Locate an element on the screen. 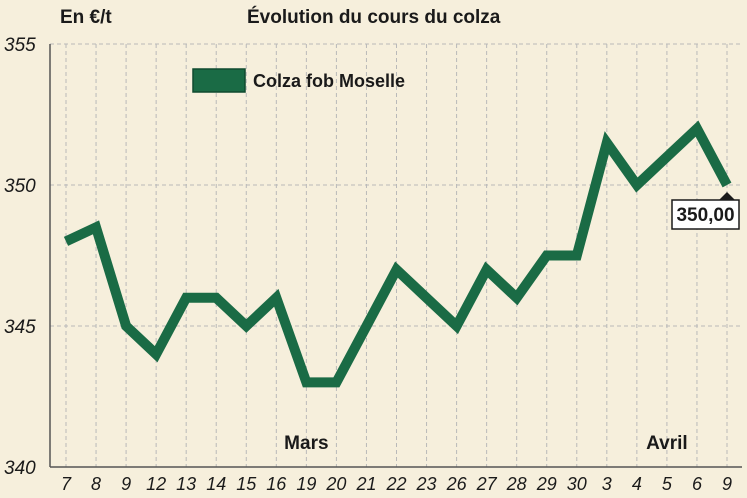  x-tick-label: 21 is located at coordinates (365, 484).